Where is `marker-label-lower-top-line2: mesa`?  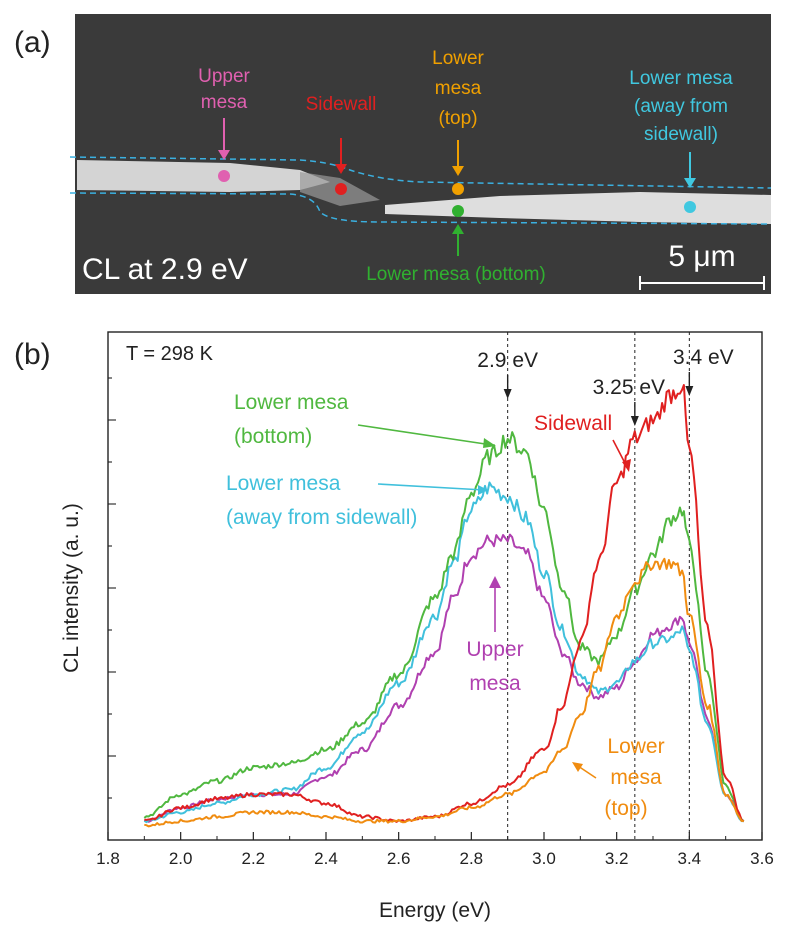 marker-label-lower-top-line2: mesa is located at coordinates (458, 88).